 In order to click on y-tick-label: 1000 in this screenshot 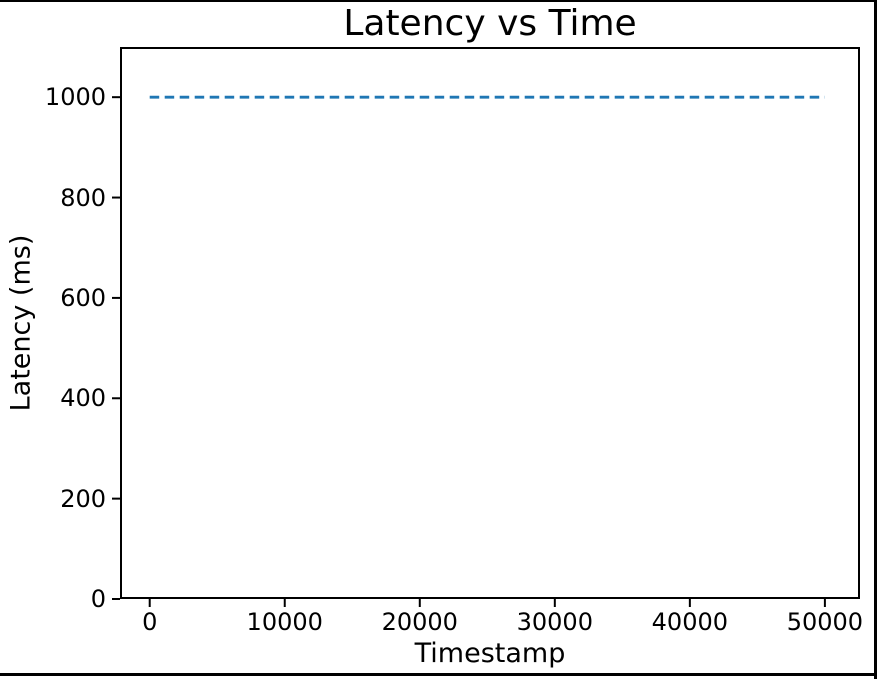, I will do `click(75, 97)`.